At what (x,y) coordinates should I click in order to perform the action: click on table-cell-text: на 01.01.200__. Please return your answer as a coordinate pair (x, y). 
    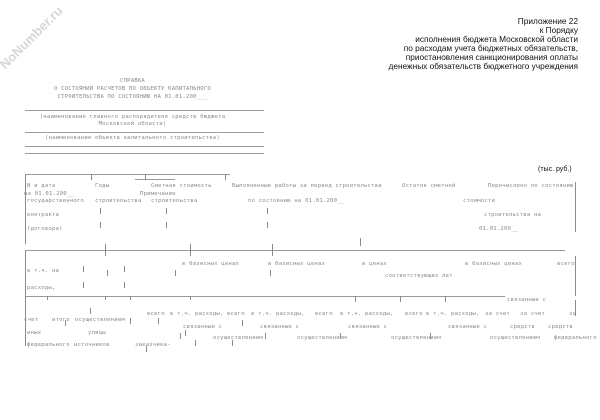
    Looking at the image, I should click on (49, 194).